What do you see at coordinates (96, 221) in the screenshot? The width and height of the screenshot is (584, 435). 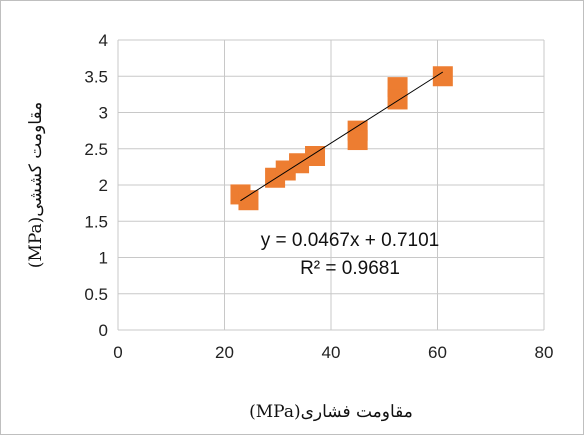 I see `y-tick-label: 1.5` at bounding box center [96, 221].